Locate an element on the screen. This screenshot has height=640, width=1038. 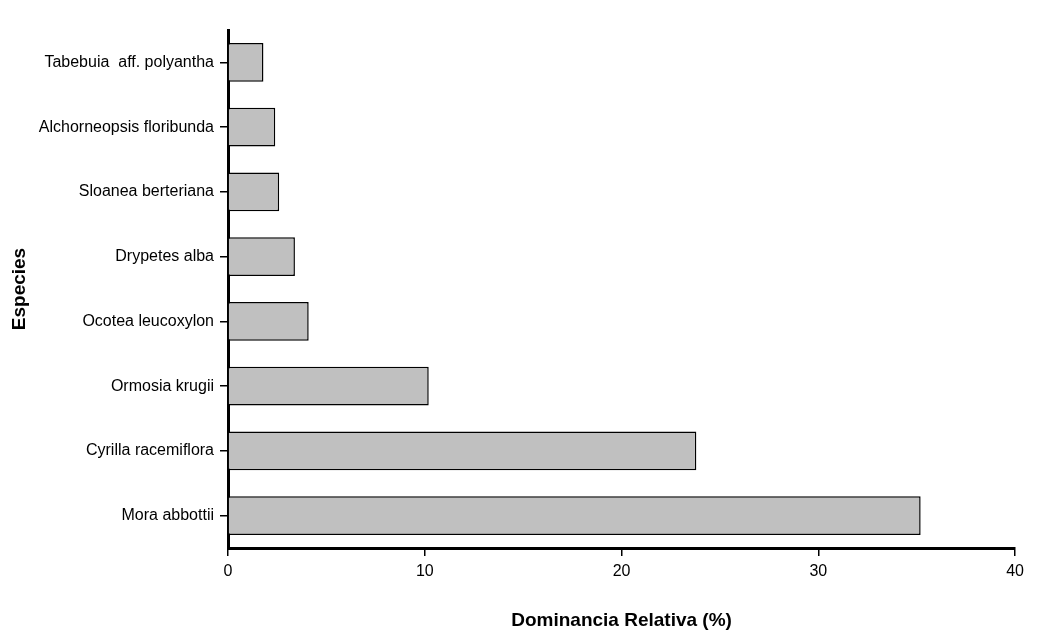
y-tick-label: Alchorneopsis floribunda is located at coordinates (126, 126).